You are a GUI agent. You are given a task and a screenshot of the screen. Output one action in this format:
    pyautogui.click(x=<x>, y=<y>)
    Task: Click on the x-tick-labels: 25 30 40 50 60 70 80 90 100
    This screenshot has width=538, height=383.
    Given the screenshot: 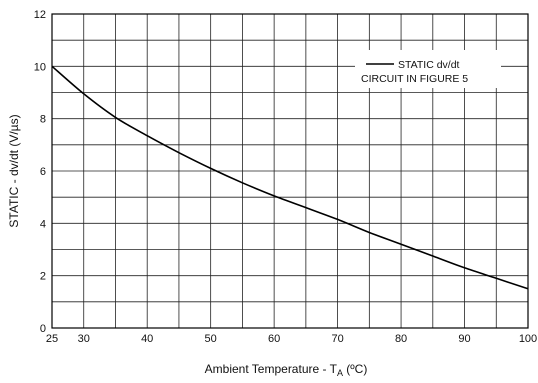 What is the action you would take?
    pyautogui.click(x=291, y=339)
    